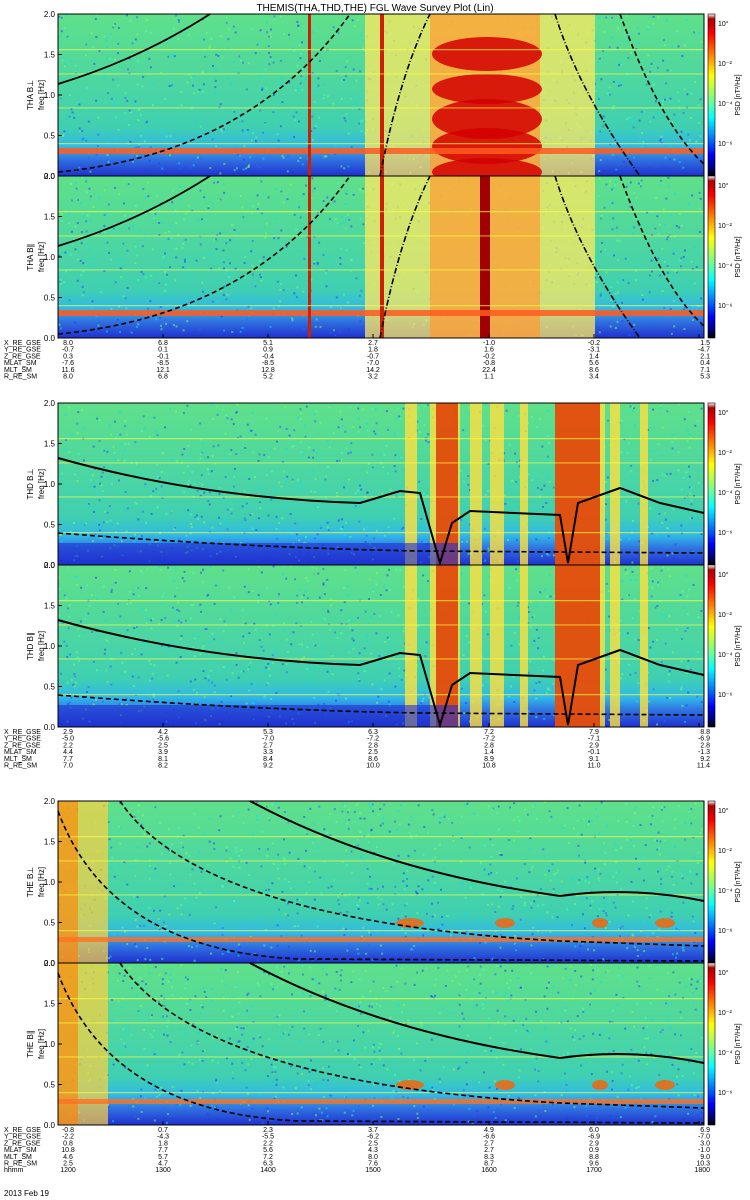  Describe the element at coordinates (705, 759) in the screenshot. I see `orbit-value: 9.2` at that location.